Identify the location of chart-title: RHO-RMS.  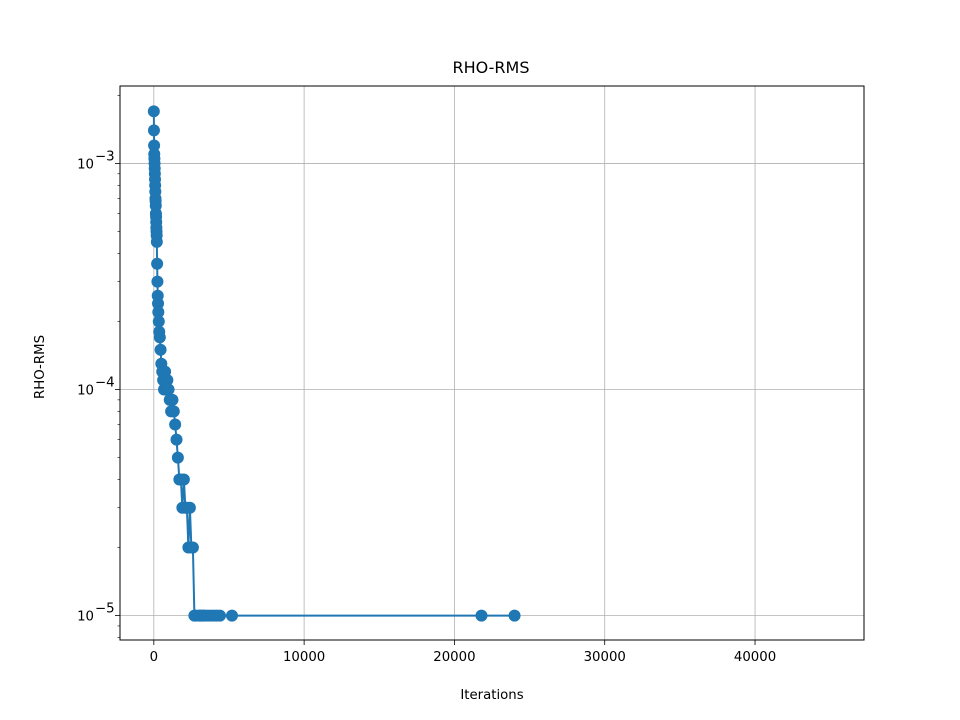
(490, 67).